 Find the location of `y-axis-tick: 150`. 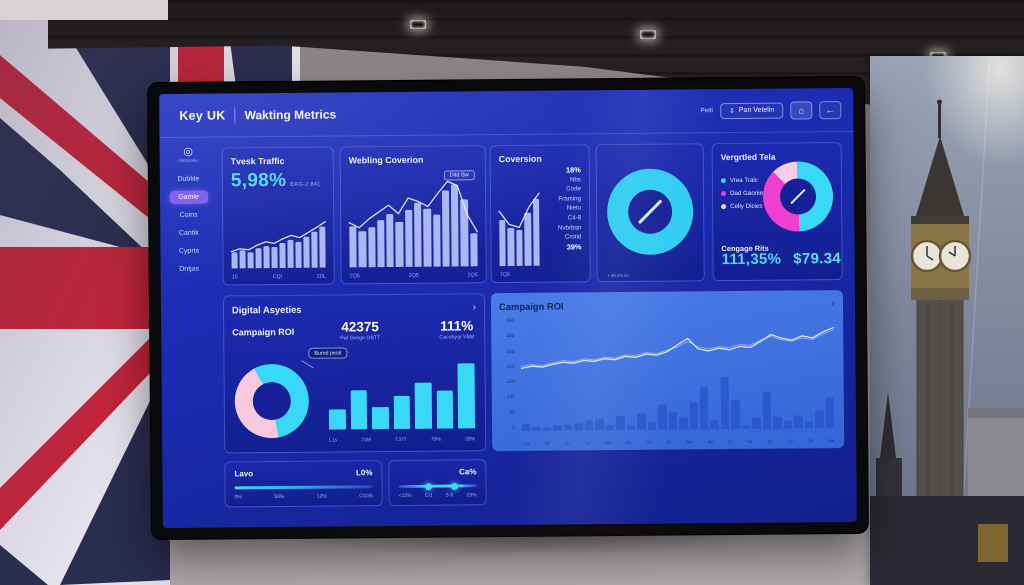

y-axis-tick: 150 is located at coordinates (510, 383).